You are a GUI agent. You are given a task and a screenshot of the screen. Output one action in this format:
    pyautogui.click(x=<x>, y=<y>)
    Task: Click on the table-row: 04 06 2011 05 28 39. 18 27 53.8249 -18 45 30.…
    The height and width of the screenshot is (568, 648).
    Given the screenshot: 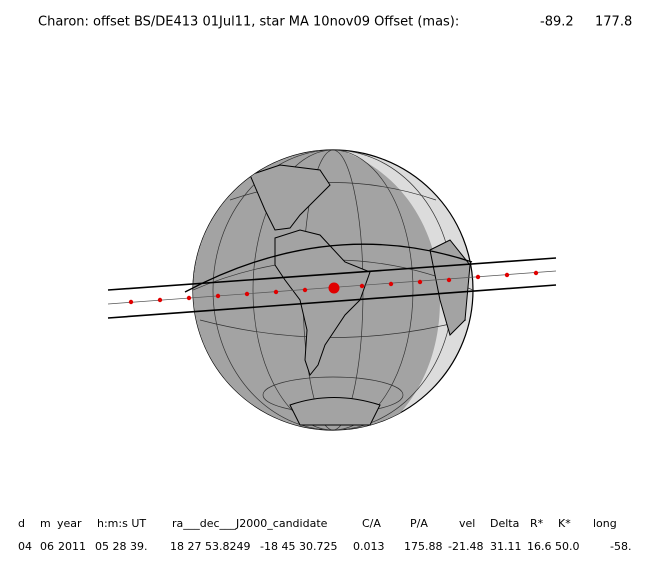 What is the action you would take?
    pyautogui.click(x=324, y=546)
    